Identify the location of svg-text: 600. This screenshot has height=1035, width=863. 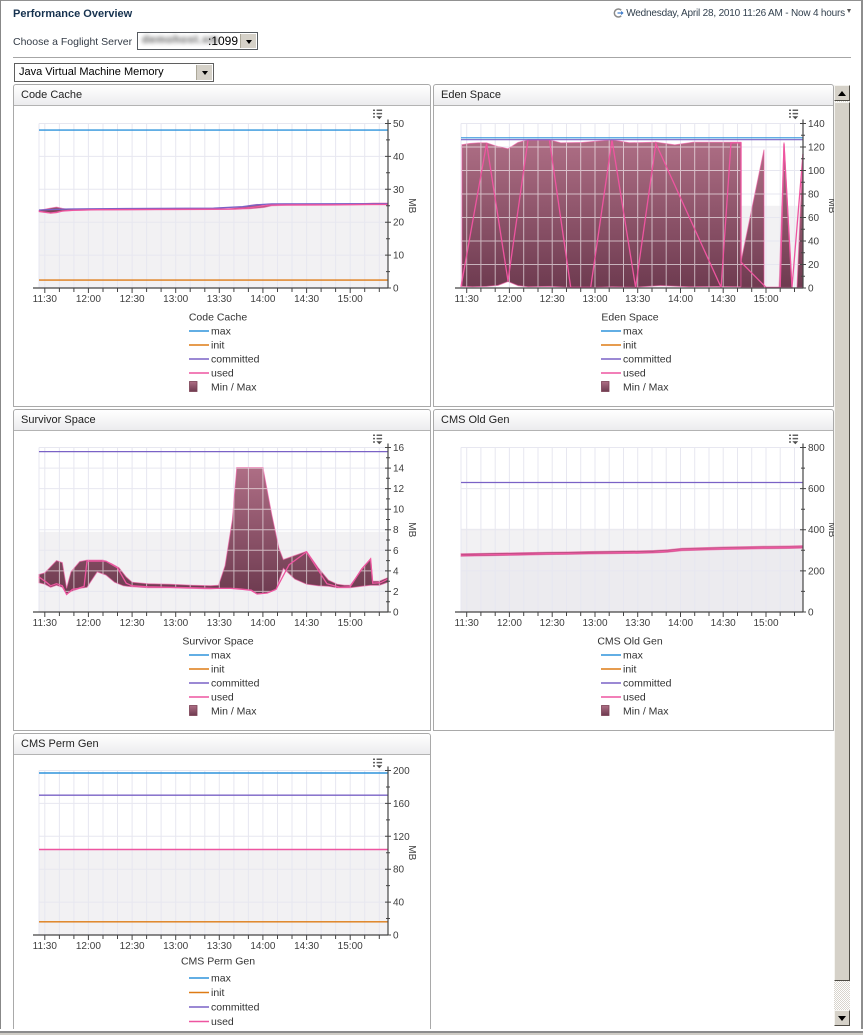
(816, 489).